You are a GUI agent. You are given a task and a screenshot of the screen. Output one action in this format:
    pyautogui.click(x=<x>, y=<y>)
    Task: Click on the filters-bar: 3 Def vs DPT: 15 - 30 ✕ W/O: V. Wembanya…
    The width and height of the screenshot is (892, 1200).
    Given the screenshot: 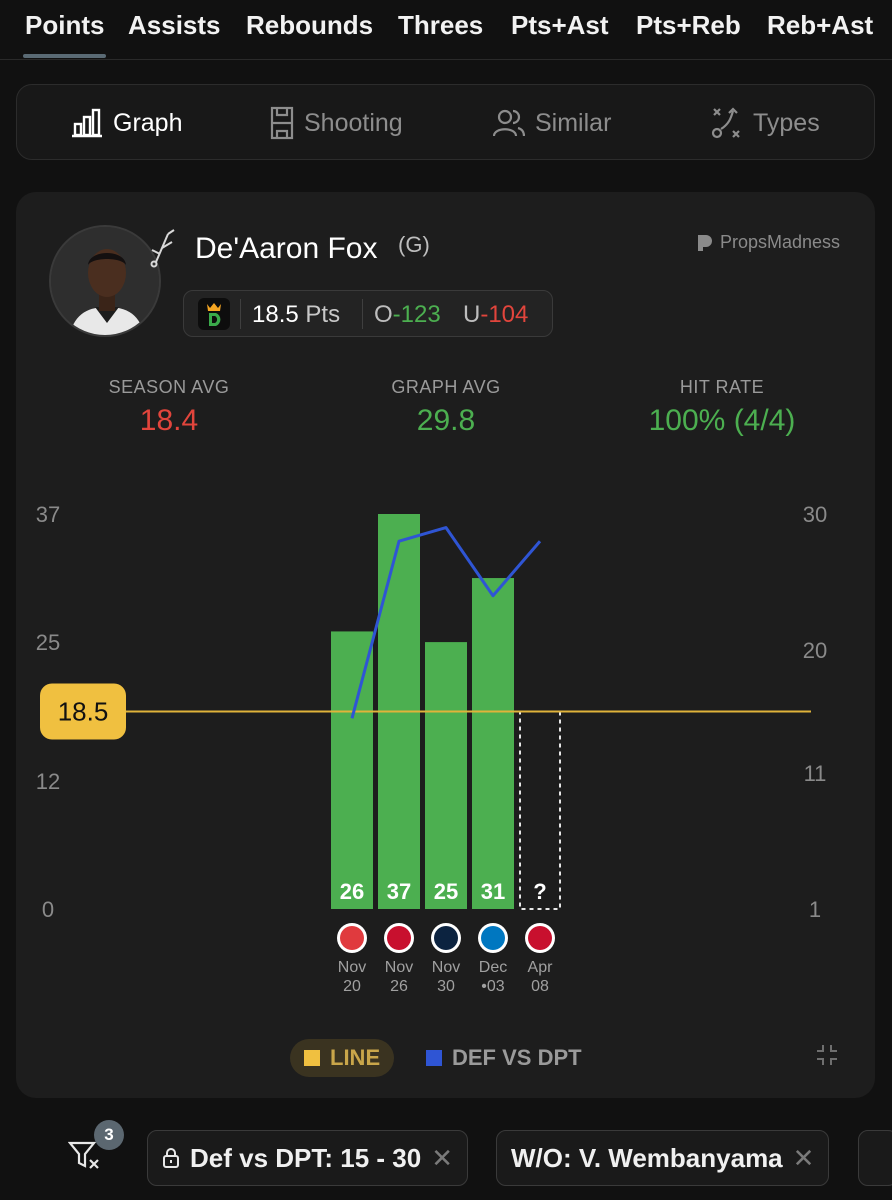 What is the action you would take?
    pyautogui.click(x=446, y=1160)
    